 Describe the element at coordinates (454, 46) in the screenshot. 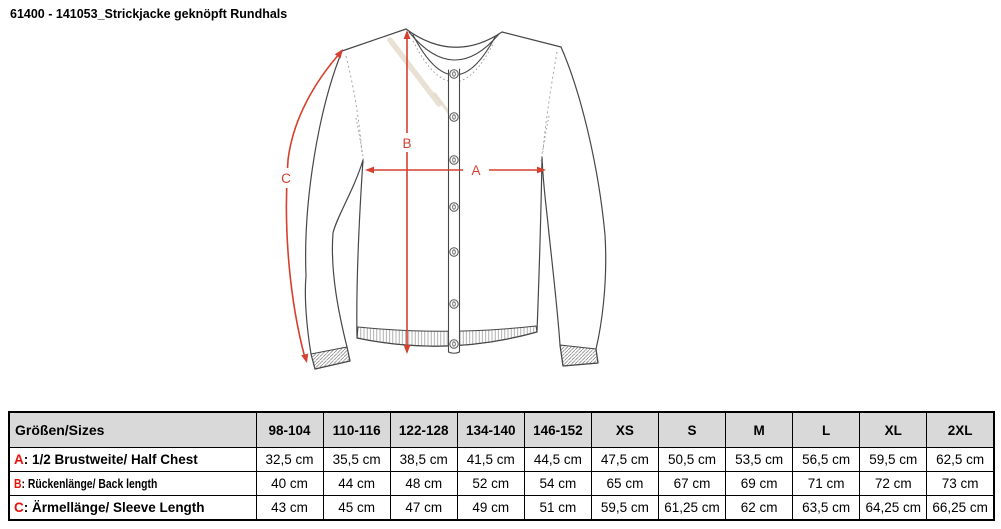

I see `neckband-arc` at that location.